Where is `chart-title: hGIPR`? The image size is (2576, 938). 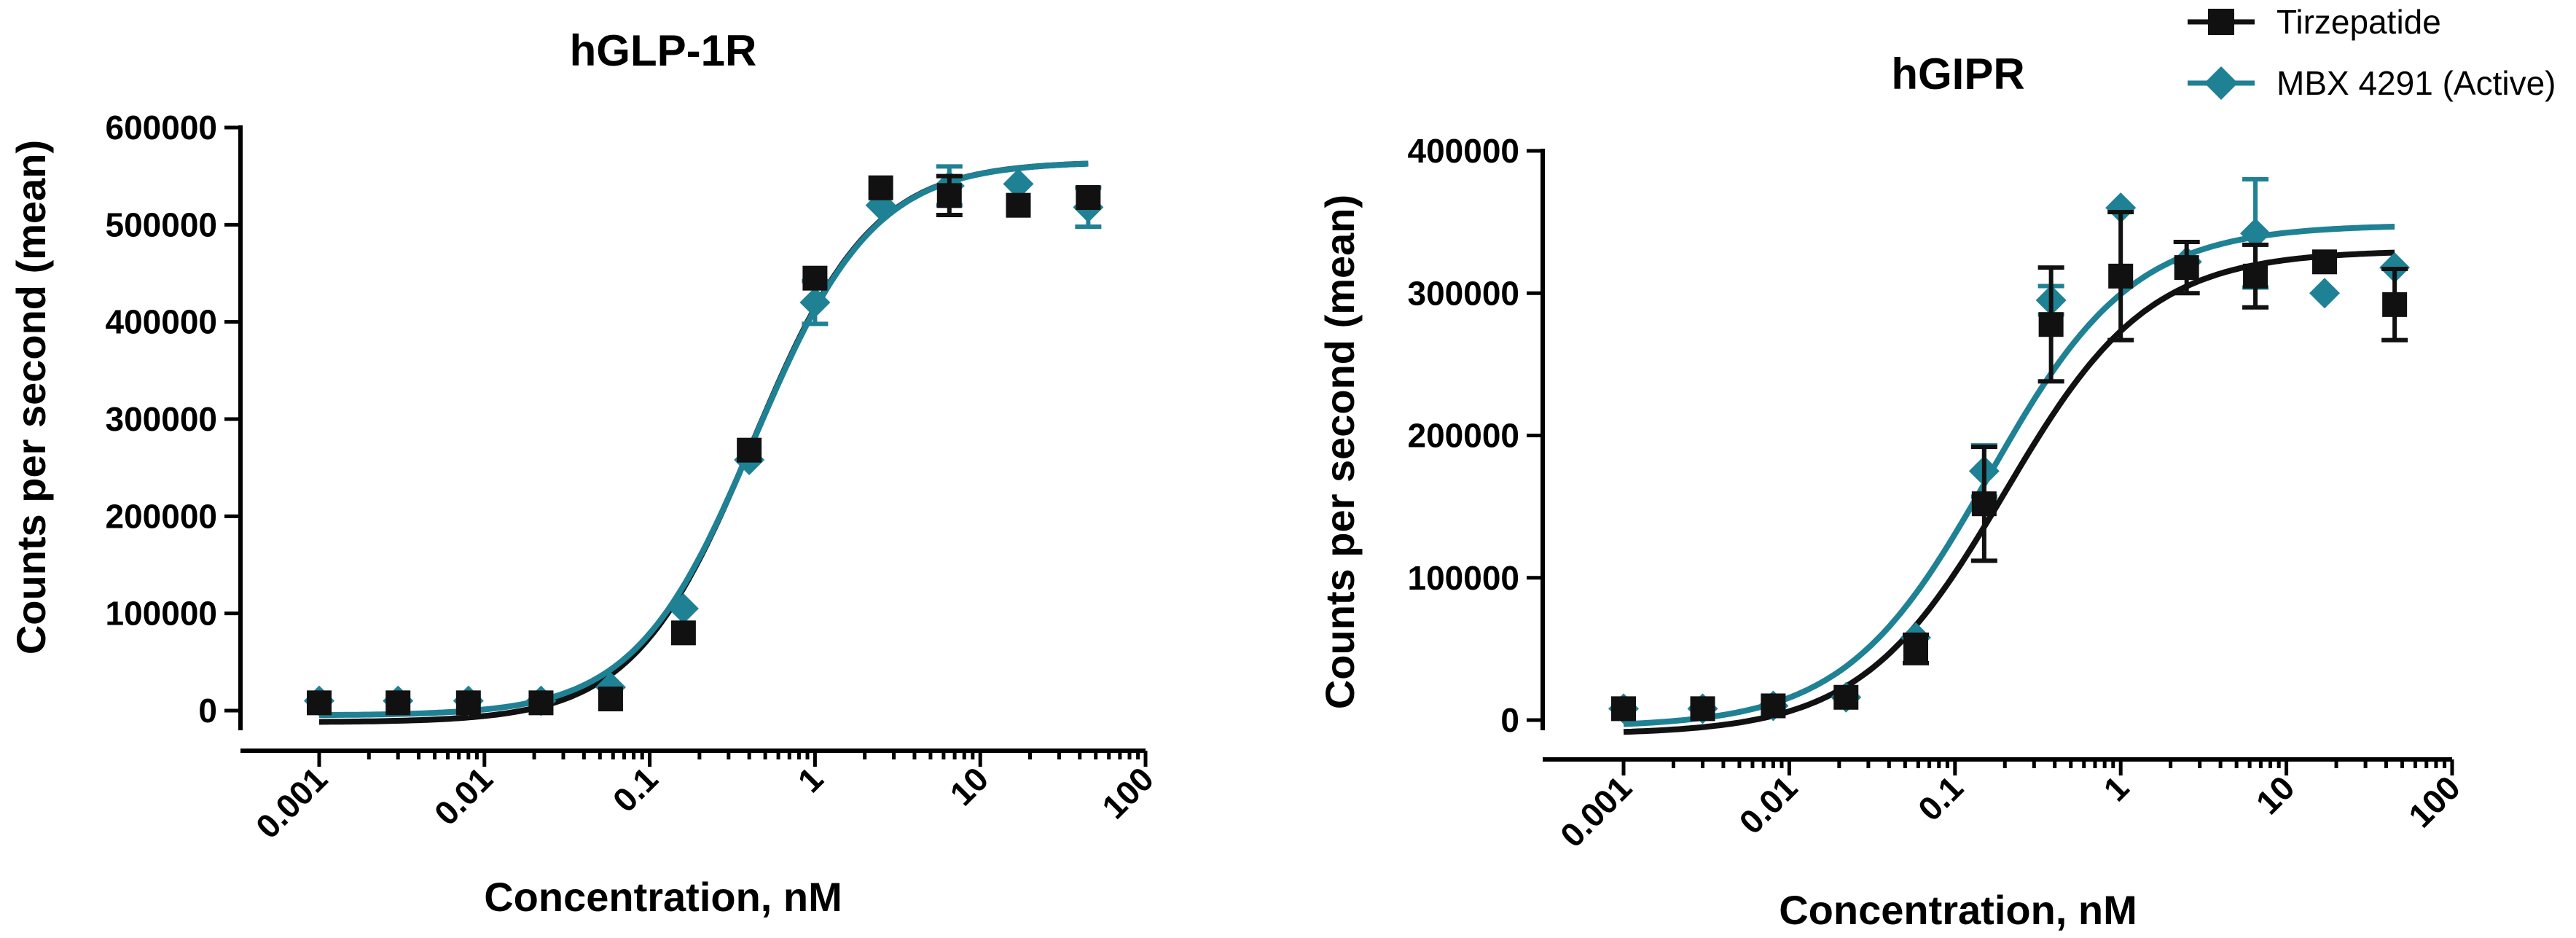 chart-title: hGIPR is located at coordinates (1957, 74).